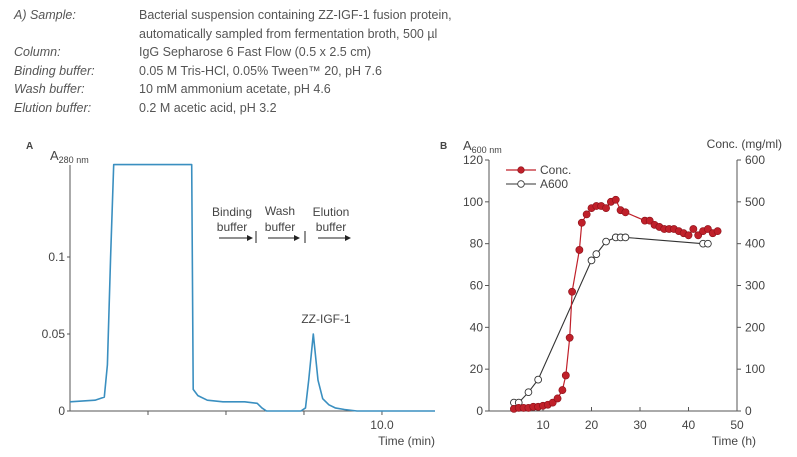 The height and width of the screenshot is (457, 797). Describe the element at coordinates (521, 170) in the screenshot. I see `legend-conc-marker-icon` at that location.